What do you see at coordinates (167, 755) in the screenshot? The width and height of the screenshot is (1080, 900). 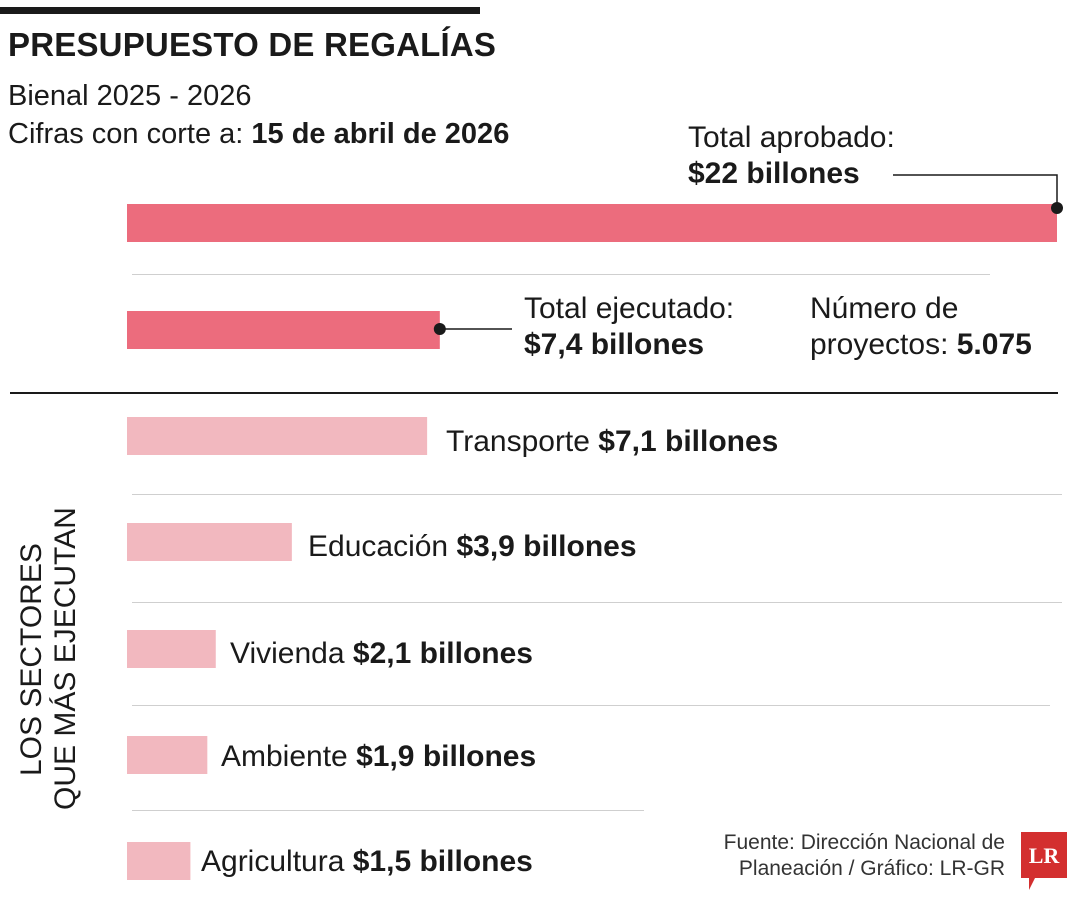 I see `sector-bar-ambiente` at bounding box center [167, 755].